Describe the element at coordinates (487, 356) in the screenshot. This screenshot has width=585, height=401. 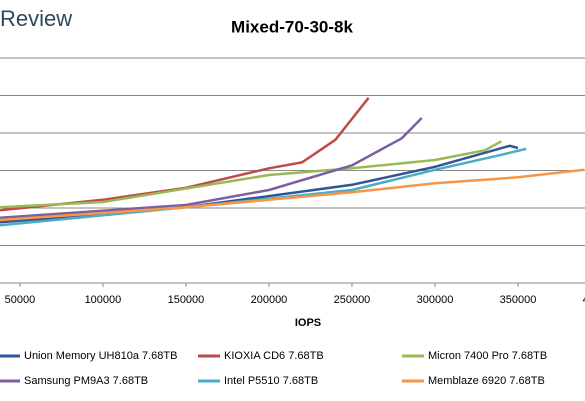
I see `legend-label: Micron 7400 Pro 7.68TB` at that location.